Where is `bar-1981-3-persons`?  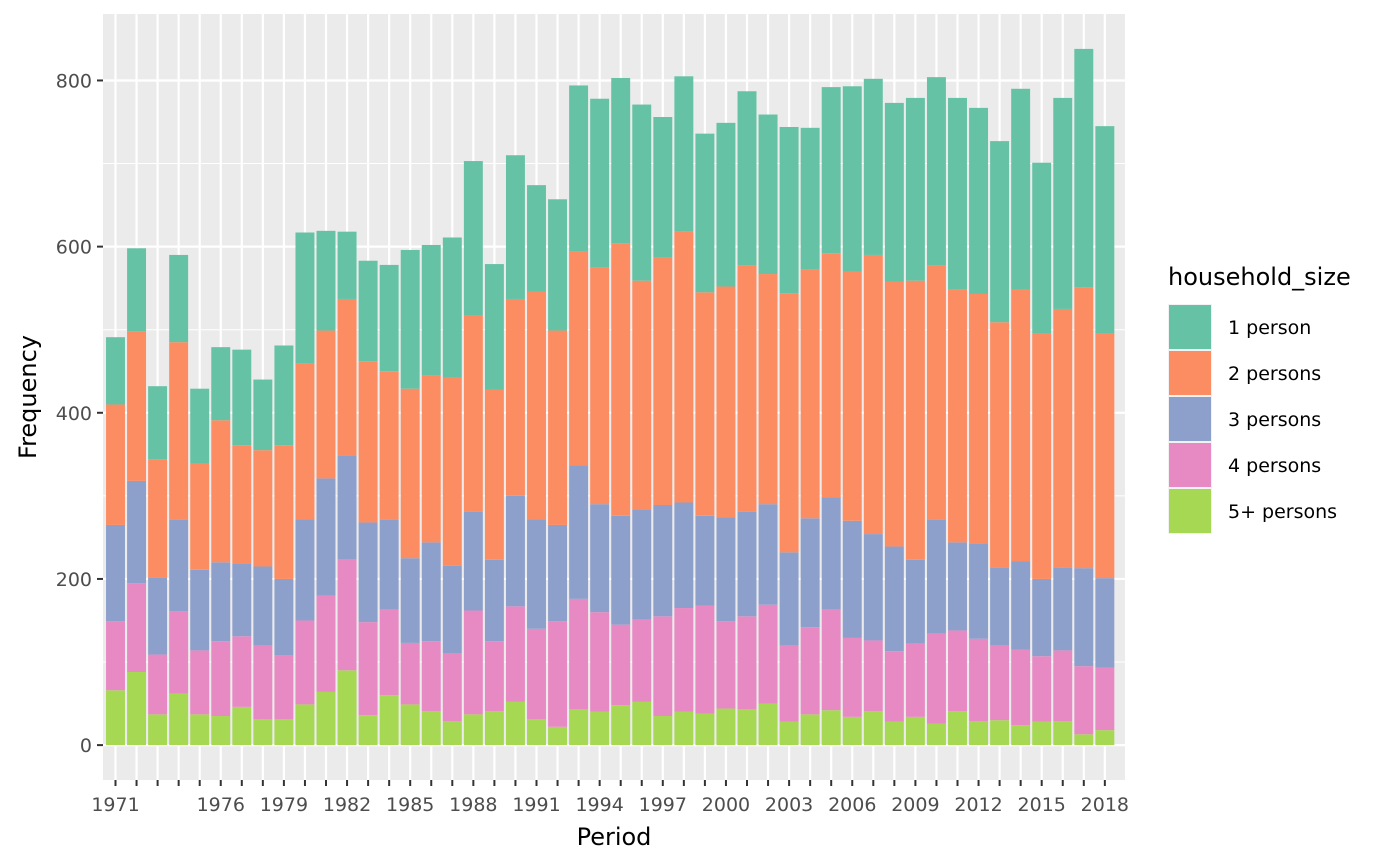 bar-1981-3-persons is located at coordinates (326, 537).